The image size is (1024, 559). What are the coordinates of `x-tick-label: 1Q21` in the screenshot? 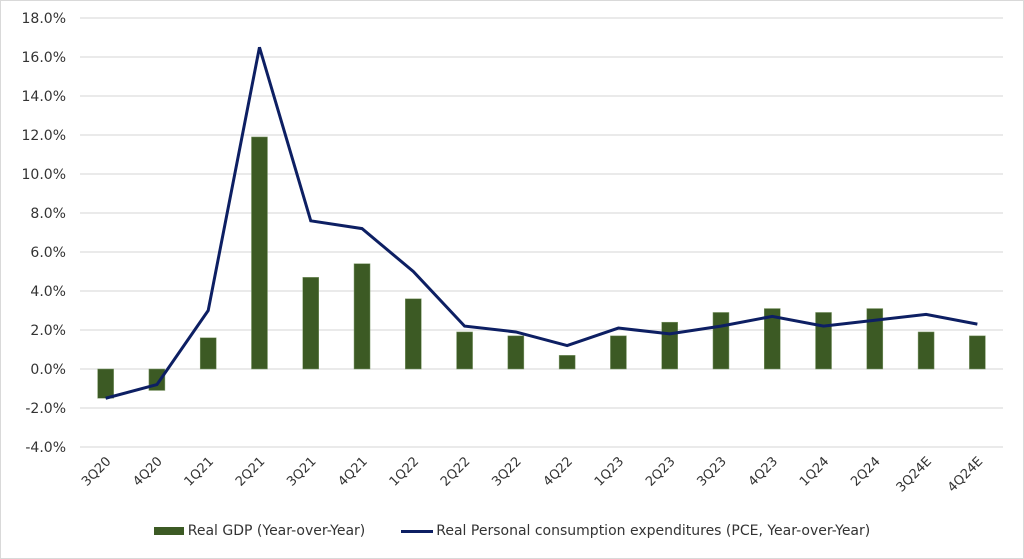 It's located at (199, 471).